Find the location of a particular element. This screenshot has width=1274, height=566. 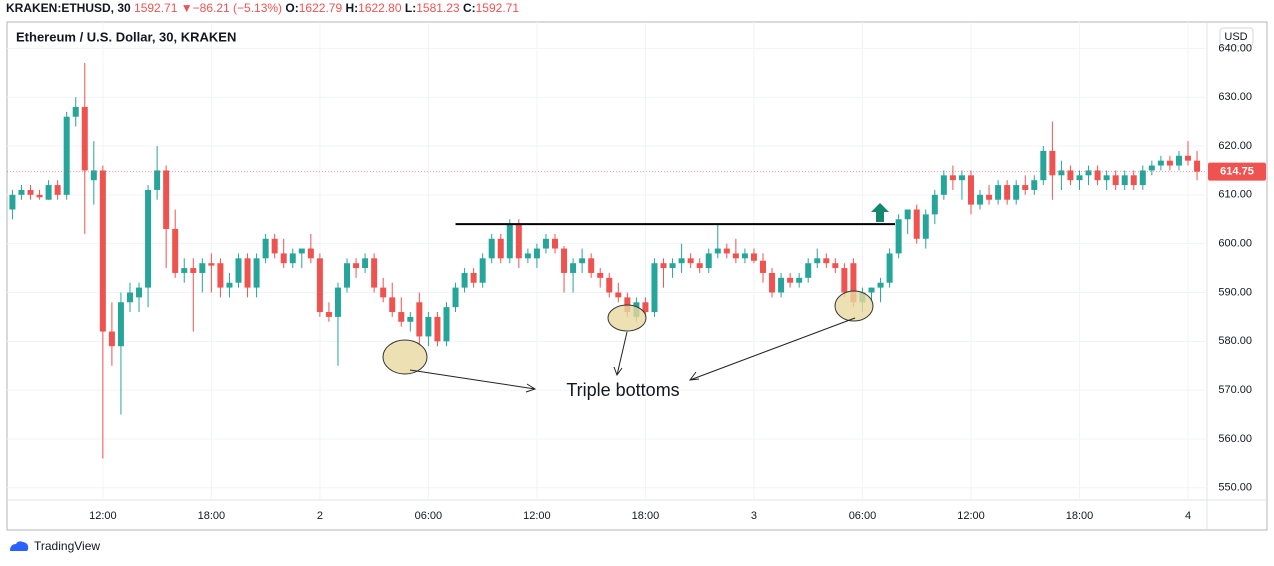

open: 1622.79 is located at coordinates (320, 8).